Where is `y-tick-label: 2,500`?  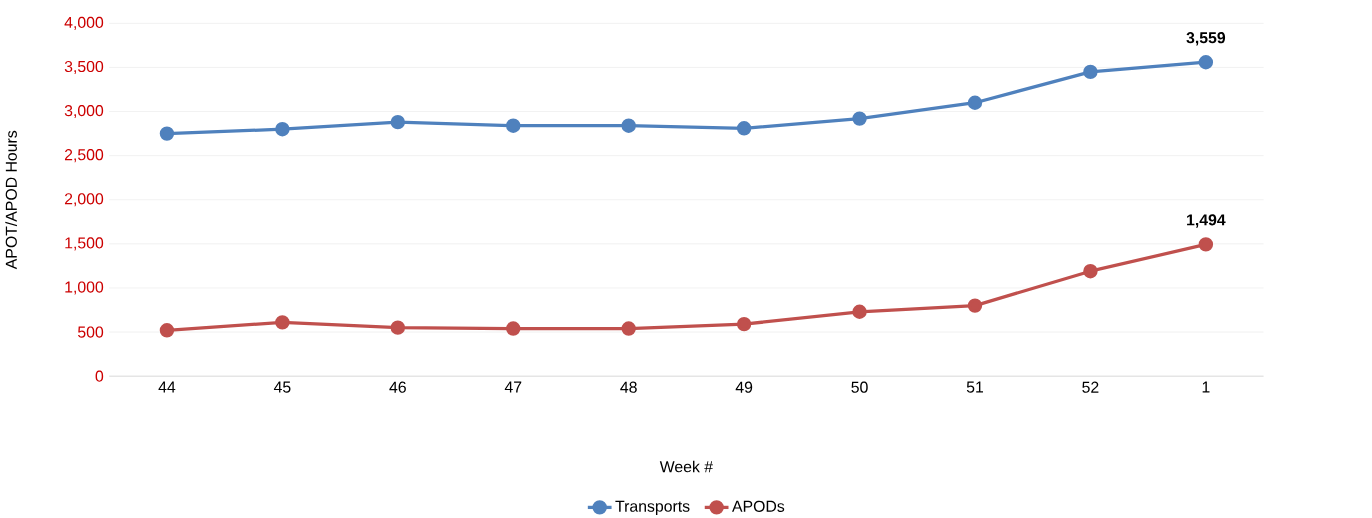 y-tick-label: 2,500 is located at coordinates (84, 156).